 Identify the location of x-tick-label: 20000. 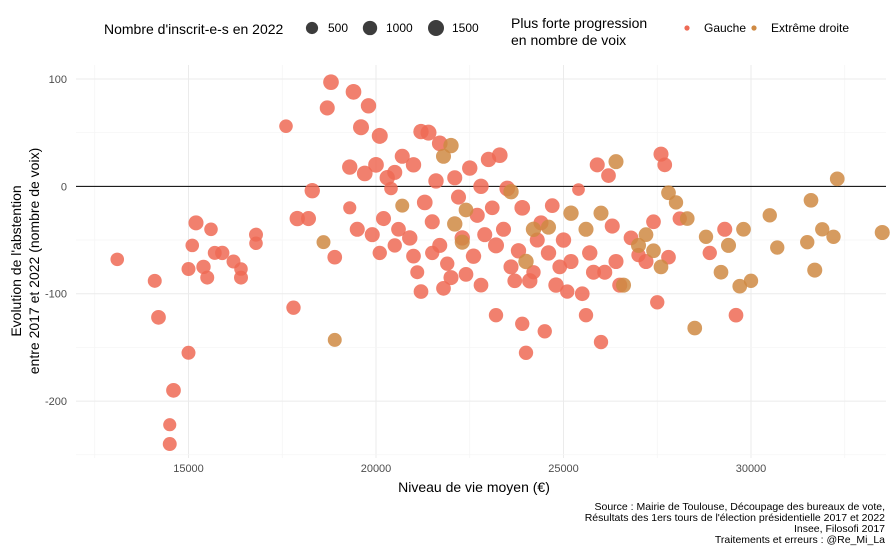
(376, 469).